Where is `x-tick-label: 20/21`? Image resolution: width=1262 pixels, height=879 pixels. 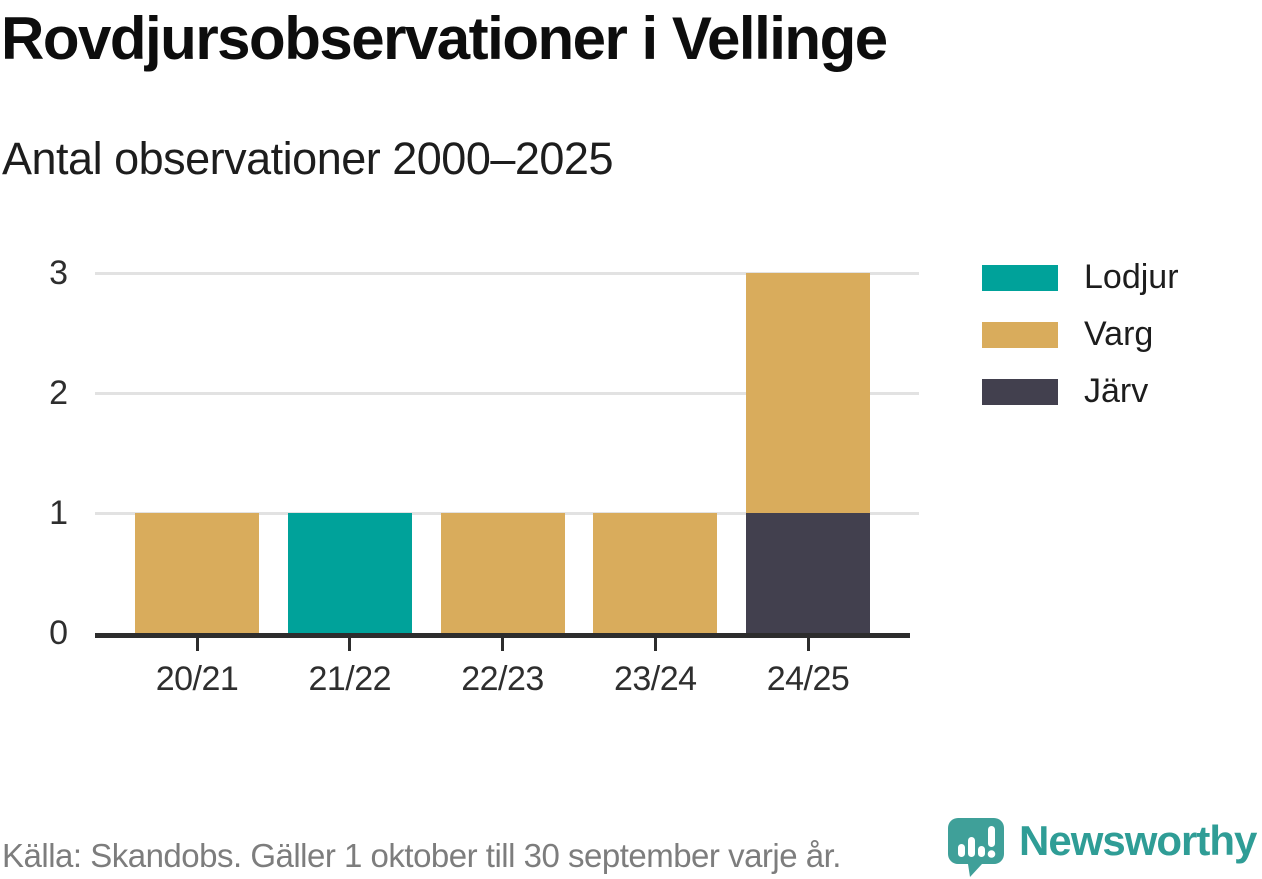
x-tick-label: 20/21 is located at coordinates (197, 679).